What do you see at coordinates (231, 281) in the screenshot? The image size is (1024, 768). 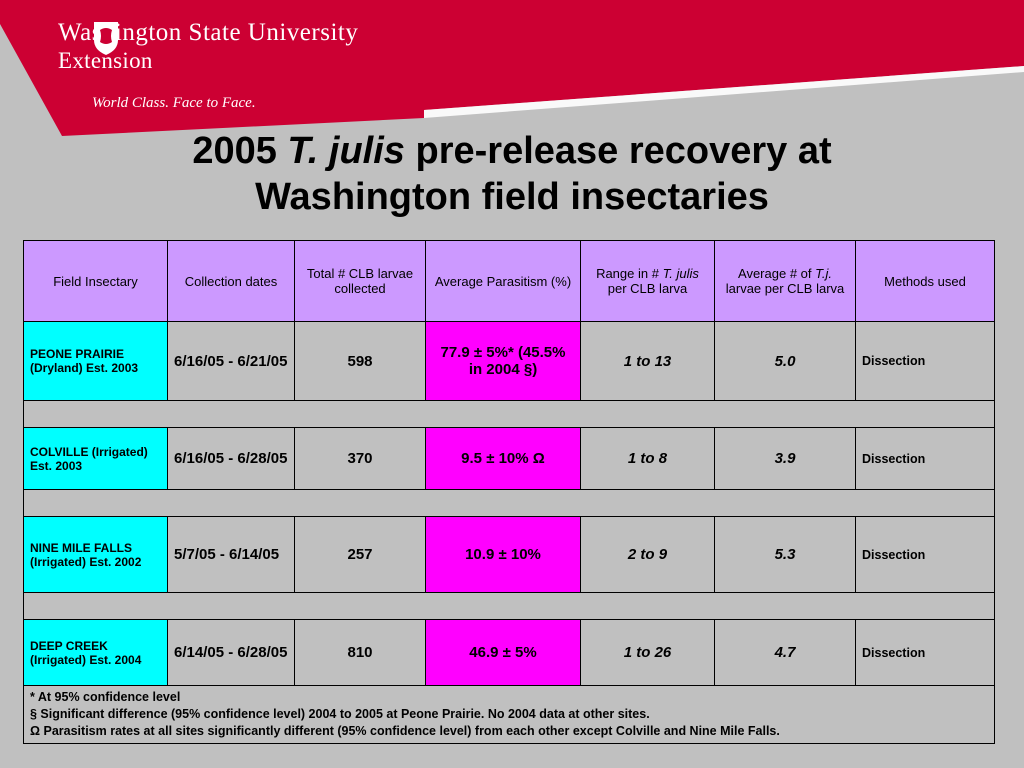 I see `header-collection-dates: Collection dates` at bounding box center [231, 281].